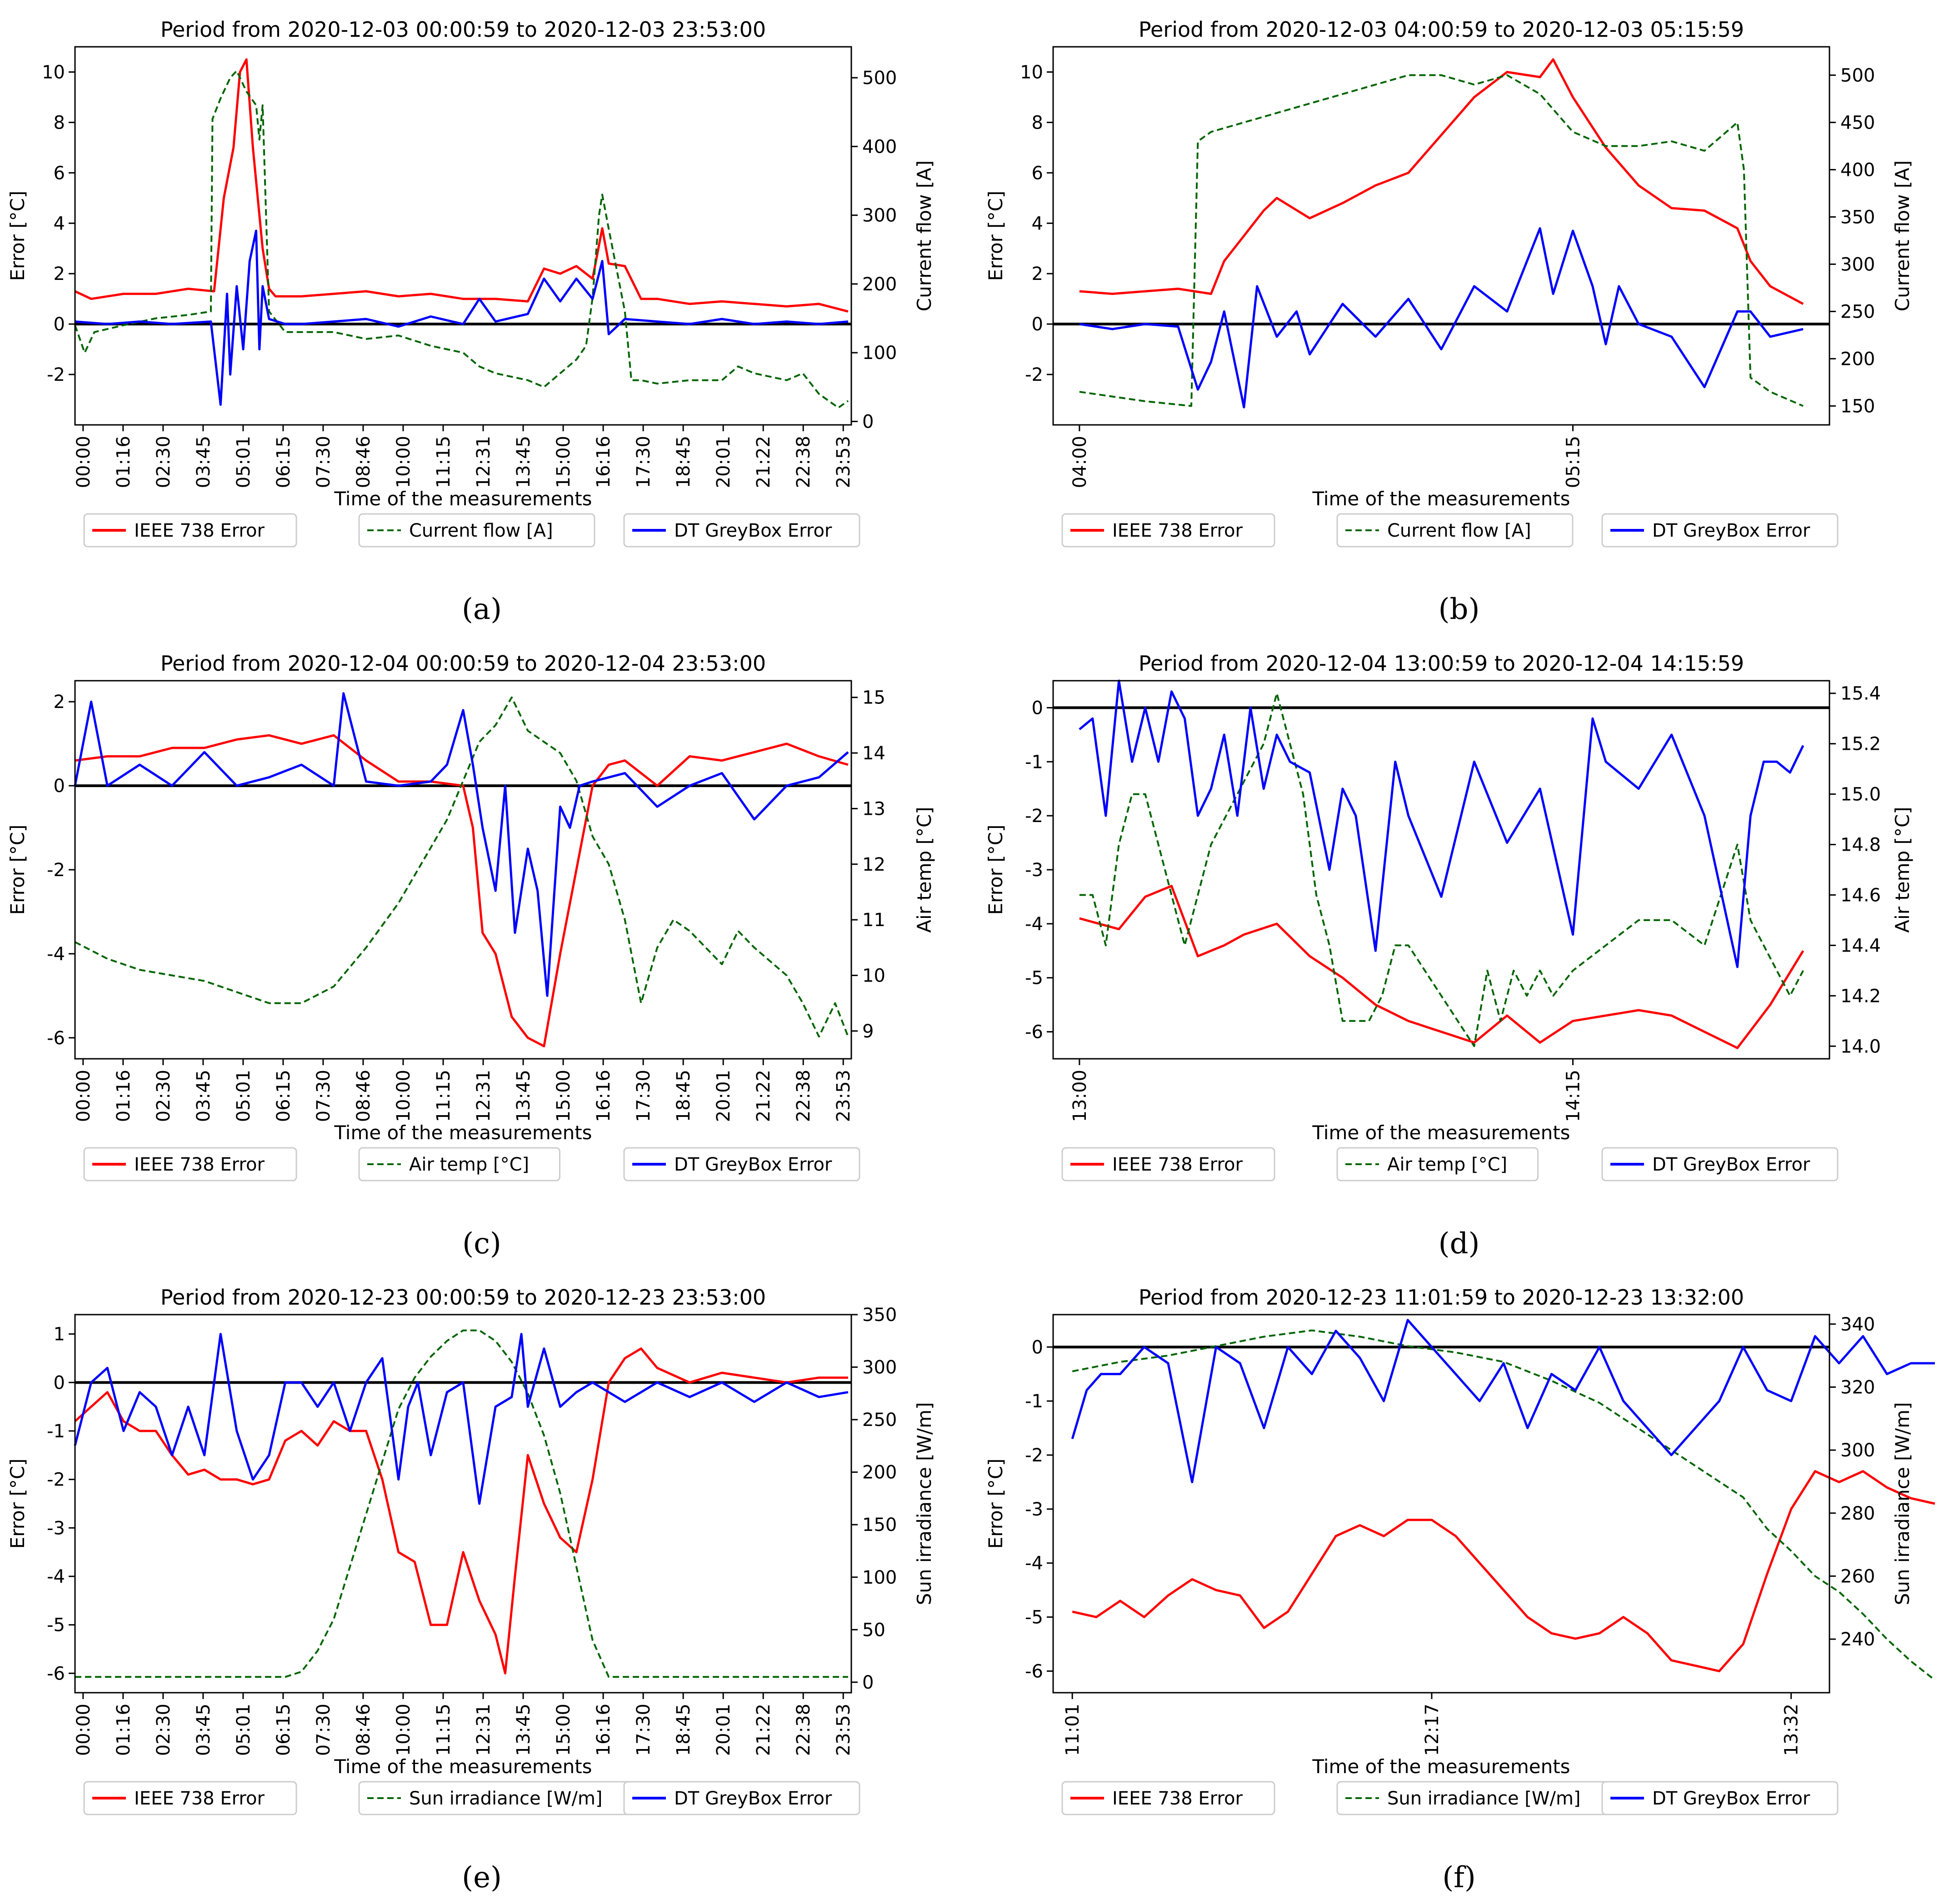  I want to click on y2-tick-label: 500, so click(879, 79).